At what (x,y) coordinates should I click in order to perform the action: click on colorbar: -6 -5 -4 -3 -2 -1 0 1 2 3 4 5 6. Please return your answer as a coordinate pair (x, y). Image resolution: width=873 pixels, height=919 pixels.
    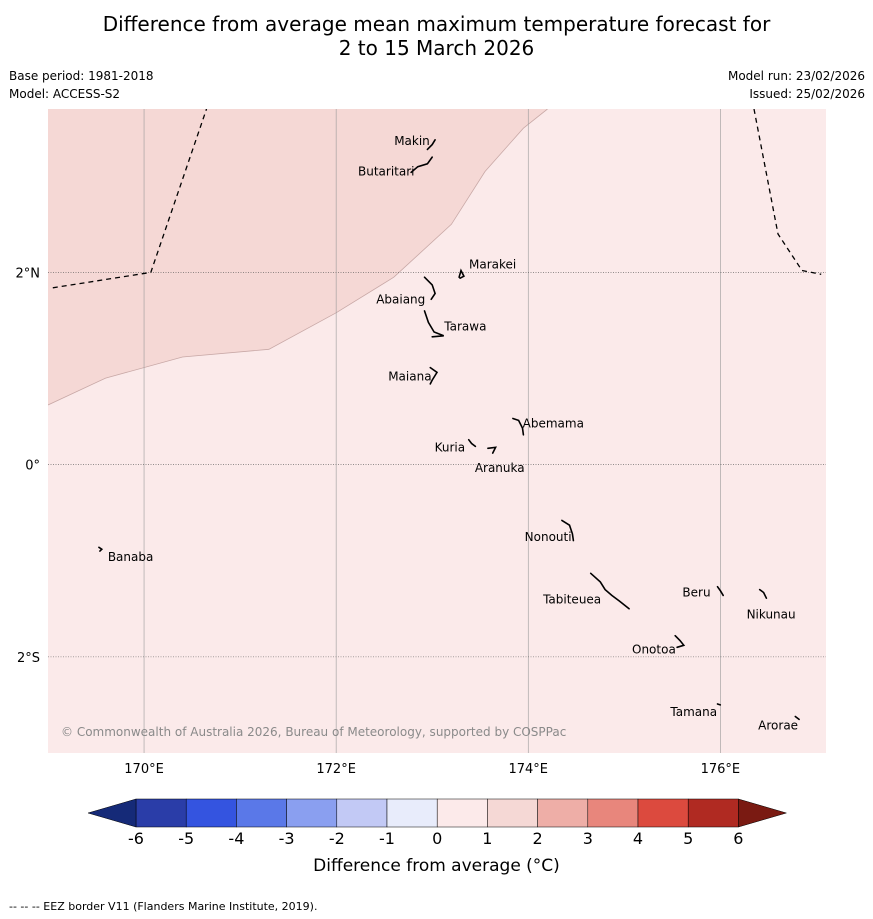
    Looking at the image, I should click on (437, 823).